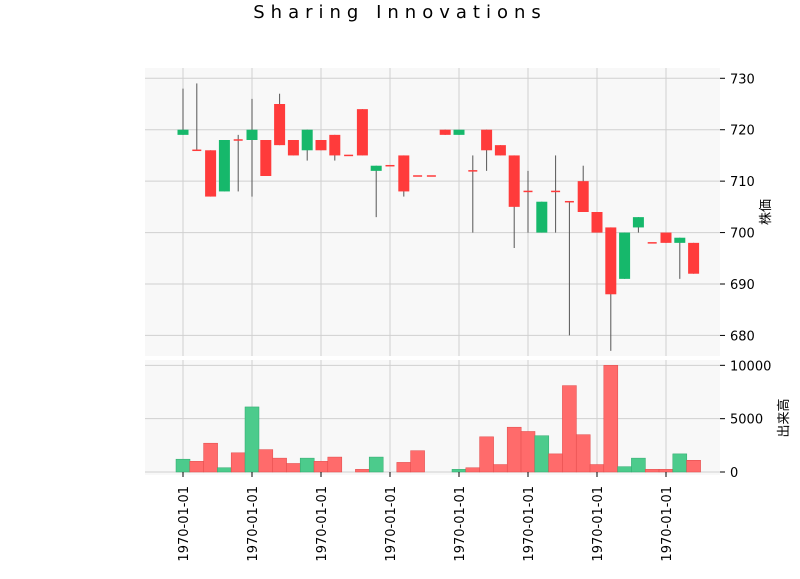 This screenshot has height=579, width=800. What do you see at coordinates (737, 208) in the screenshot?
I see `price-axis: 680 690 700 710 720 730` at bounding box center [737, 208].